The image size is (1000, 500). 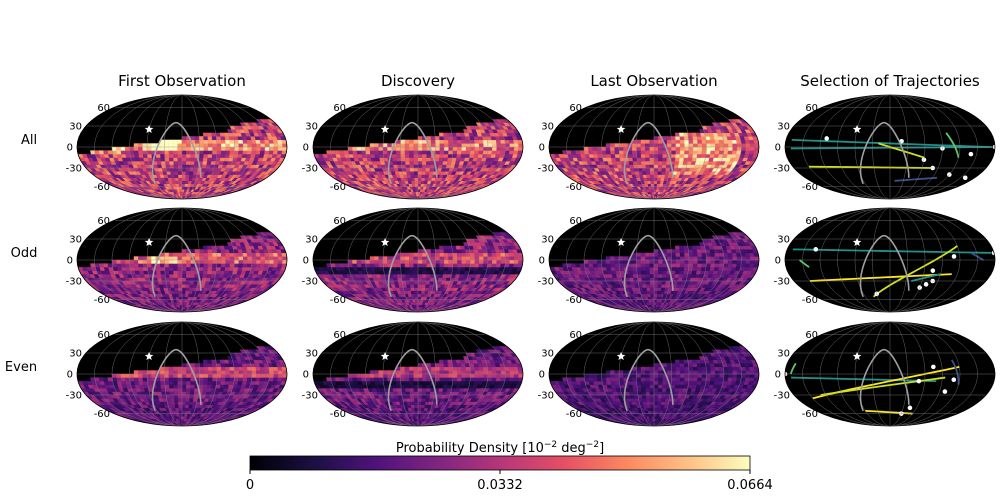 I want to click on lat-tick-label: 30, so click(x=75, y=126).